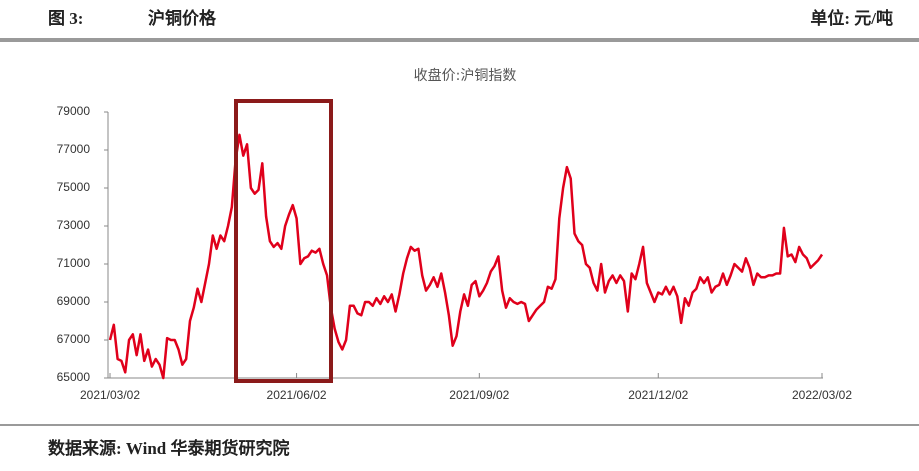  Describe the element at coordinates (851, 18) in the screenshot. I see `unit-label: 单位: 元/吨` at that location.